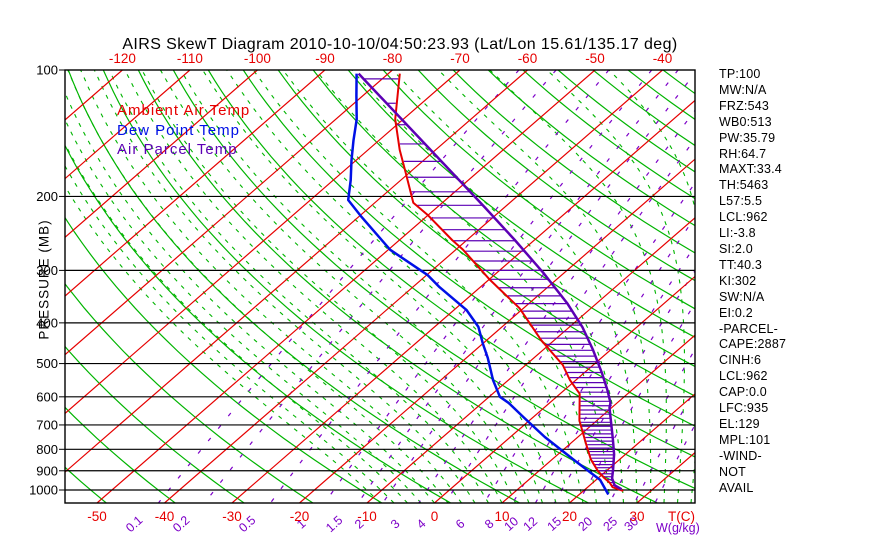 The image size is (870, 560). Describe the element at coordinates (232, 516) in the screenshot. I see `temp-tick-label-bottom: -30` at that location.